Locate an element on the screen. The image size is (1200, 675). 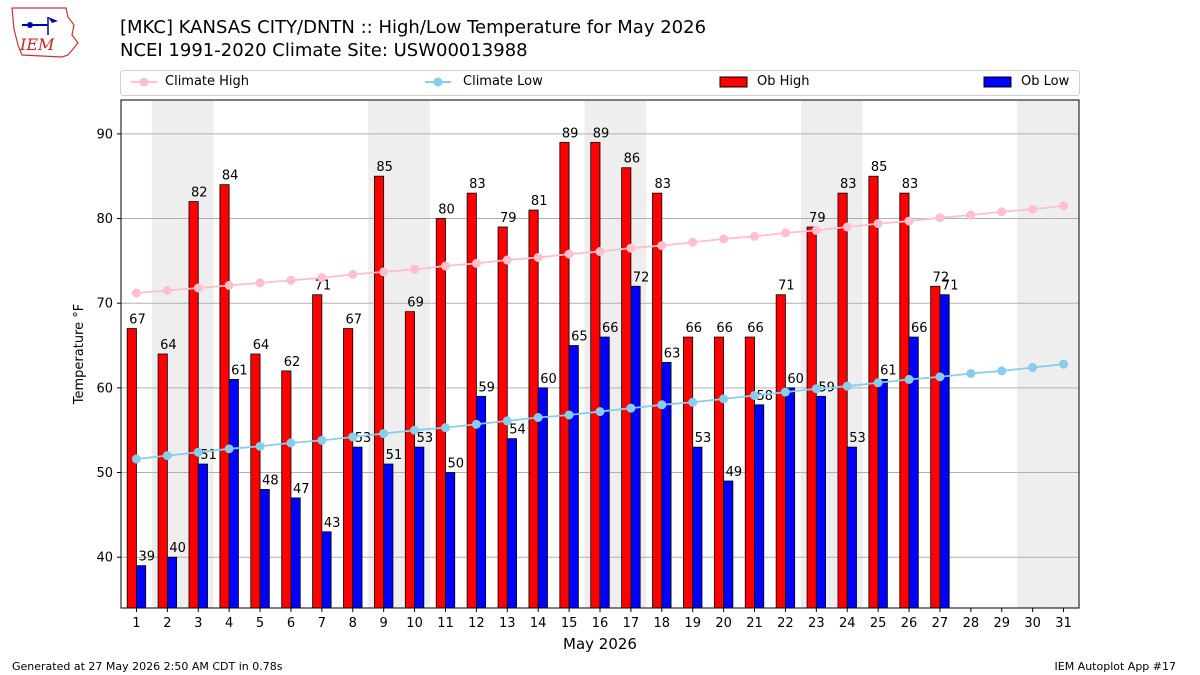
x-tick-label: 16 is located at coordinates (600, 623).